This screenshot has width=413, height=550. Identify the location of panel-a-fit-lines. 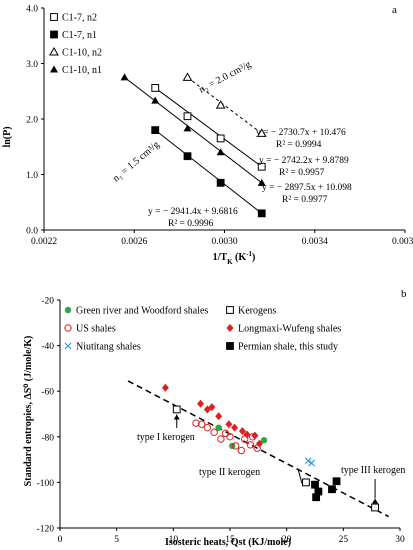
(193, 145).